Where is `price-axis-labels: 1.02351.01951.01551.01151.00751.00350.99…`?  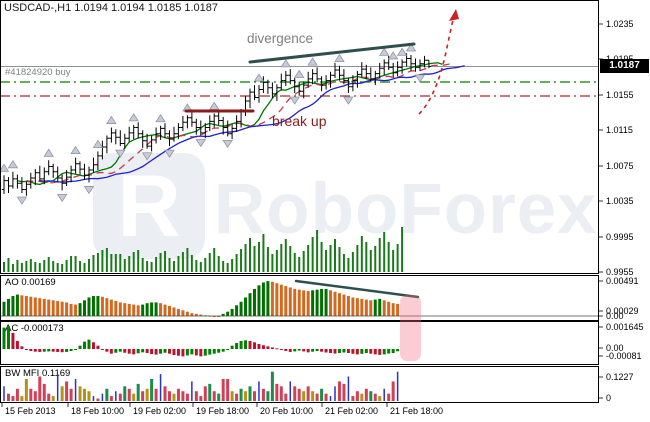 price-axis-labels: 1.02351.01951.01551.01151.00751.00350.99… is located at coordinates (621, 211).